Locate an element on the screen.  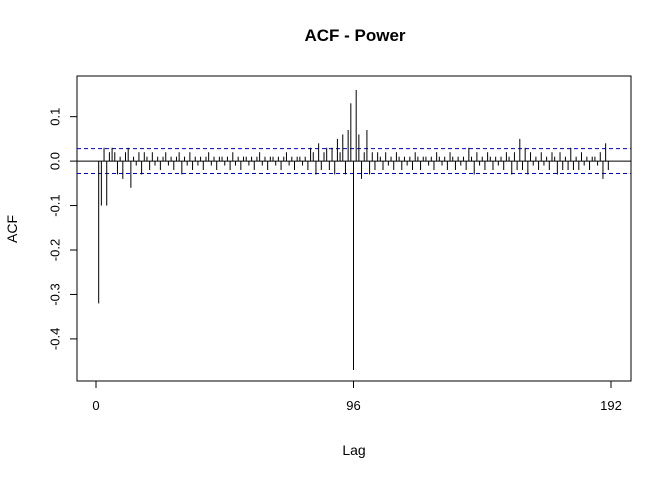
y-tick-label: -0.4 is located at coordinates (55, 339).